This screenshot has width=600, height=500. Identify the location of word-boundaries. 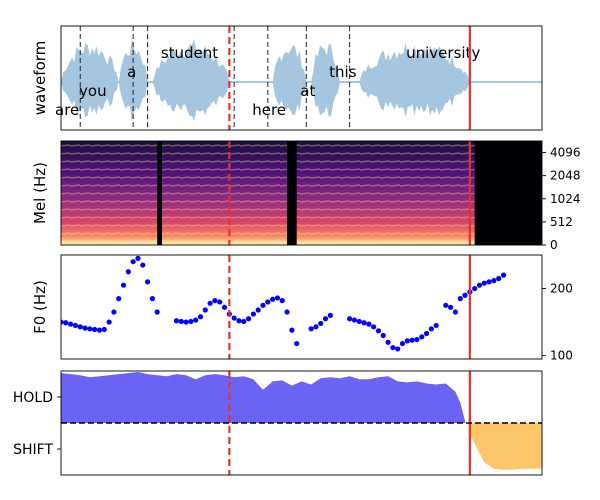
(215, 78).